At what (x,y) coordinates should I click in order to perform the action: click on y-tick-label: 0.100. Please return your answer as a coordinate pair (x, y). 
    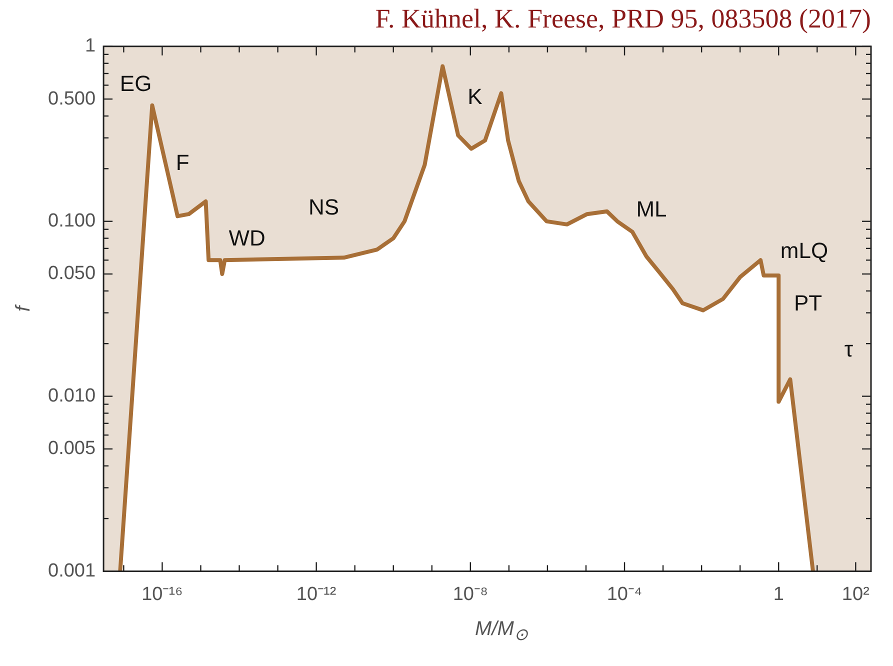
    Looking at the image, I should click on (72, 221).